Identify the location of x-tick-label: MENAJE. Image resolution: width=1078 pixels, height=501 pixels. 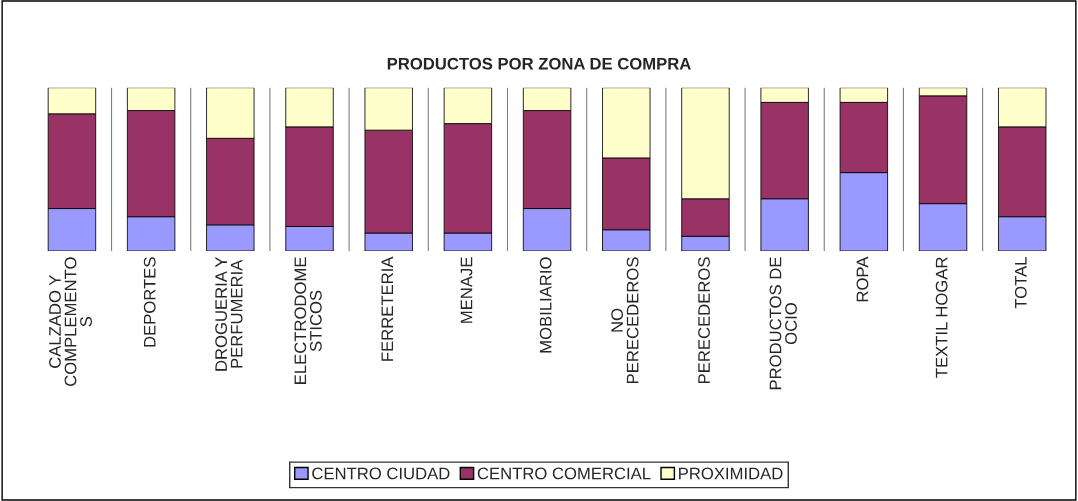
(466, 290).